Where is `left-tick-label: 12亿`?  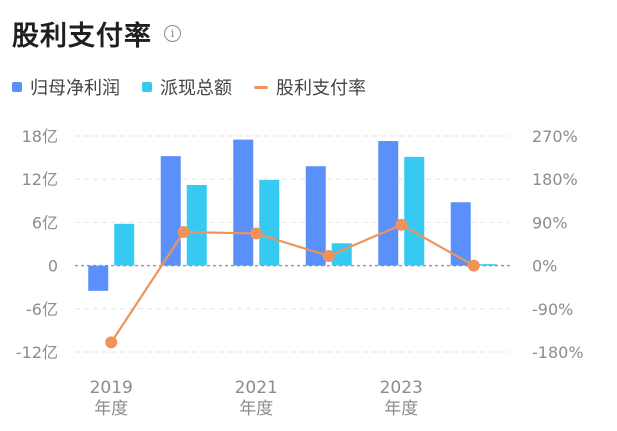
left-tick-label: 12亿 is located at coordinates (40, 179).